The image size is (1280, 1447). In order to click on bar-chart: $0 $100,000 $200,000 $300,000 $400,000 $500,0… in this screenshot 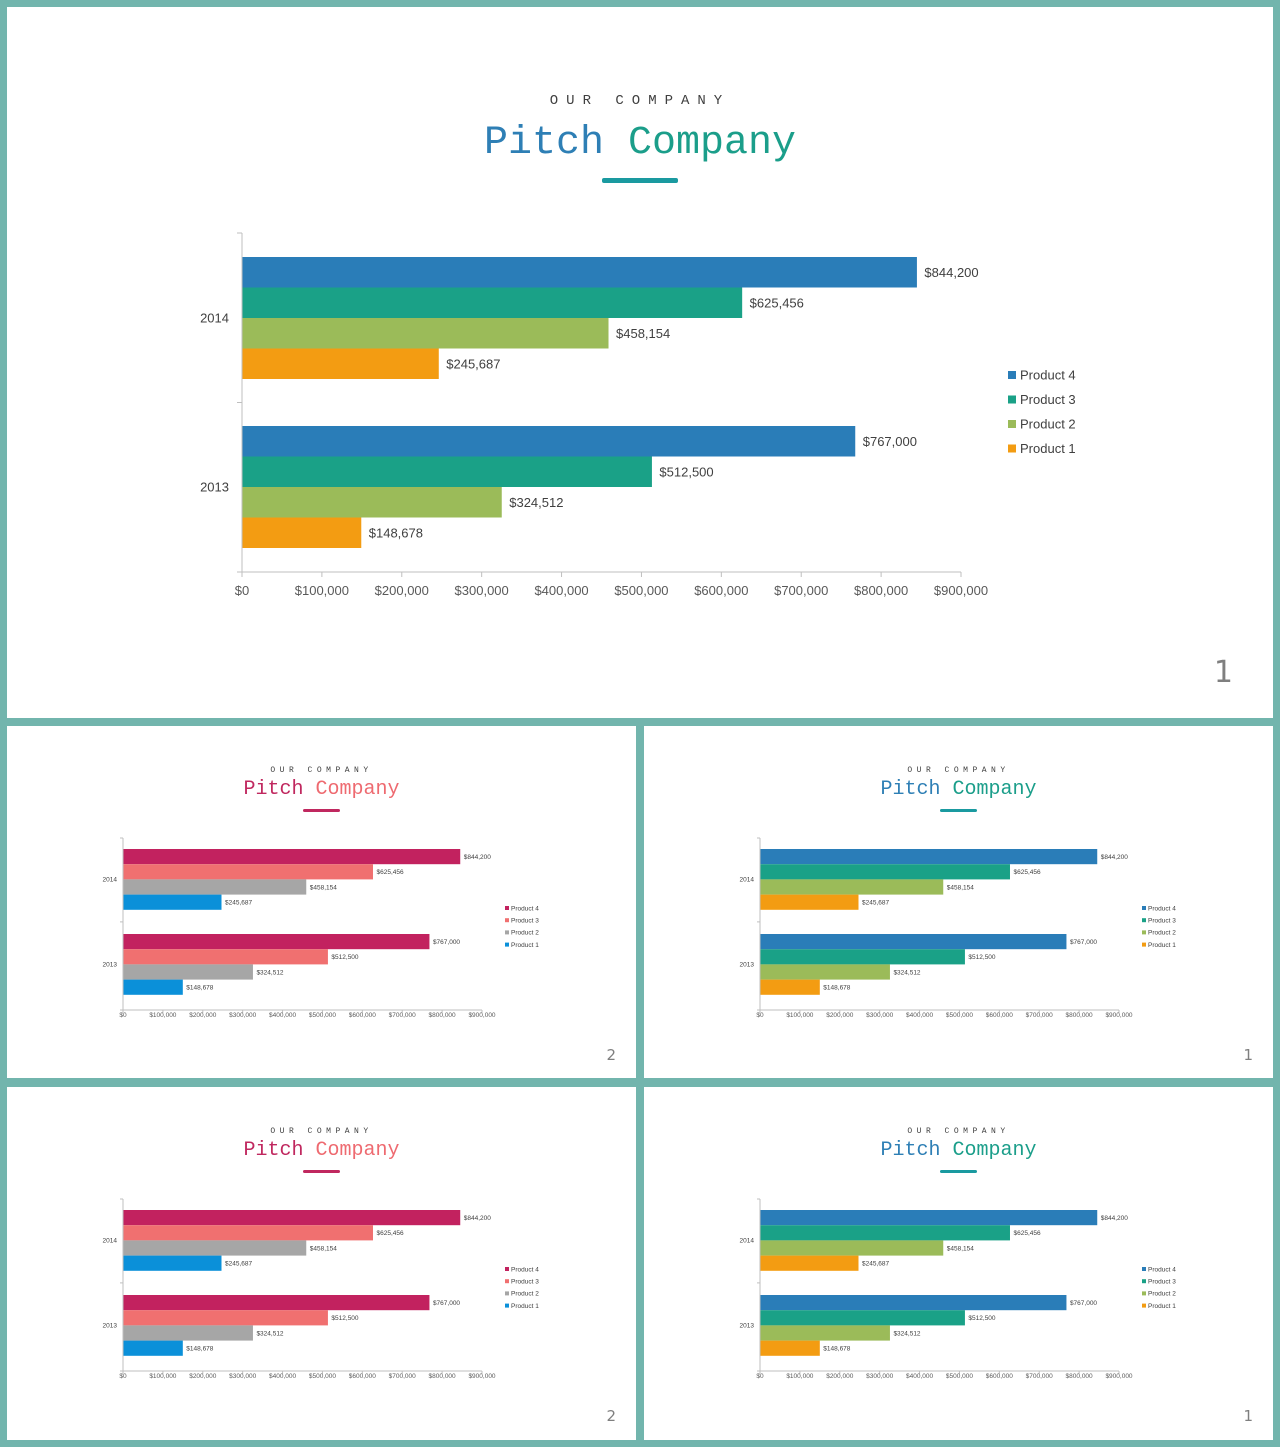, I will do `click(958, 1289)`.